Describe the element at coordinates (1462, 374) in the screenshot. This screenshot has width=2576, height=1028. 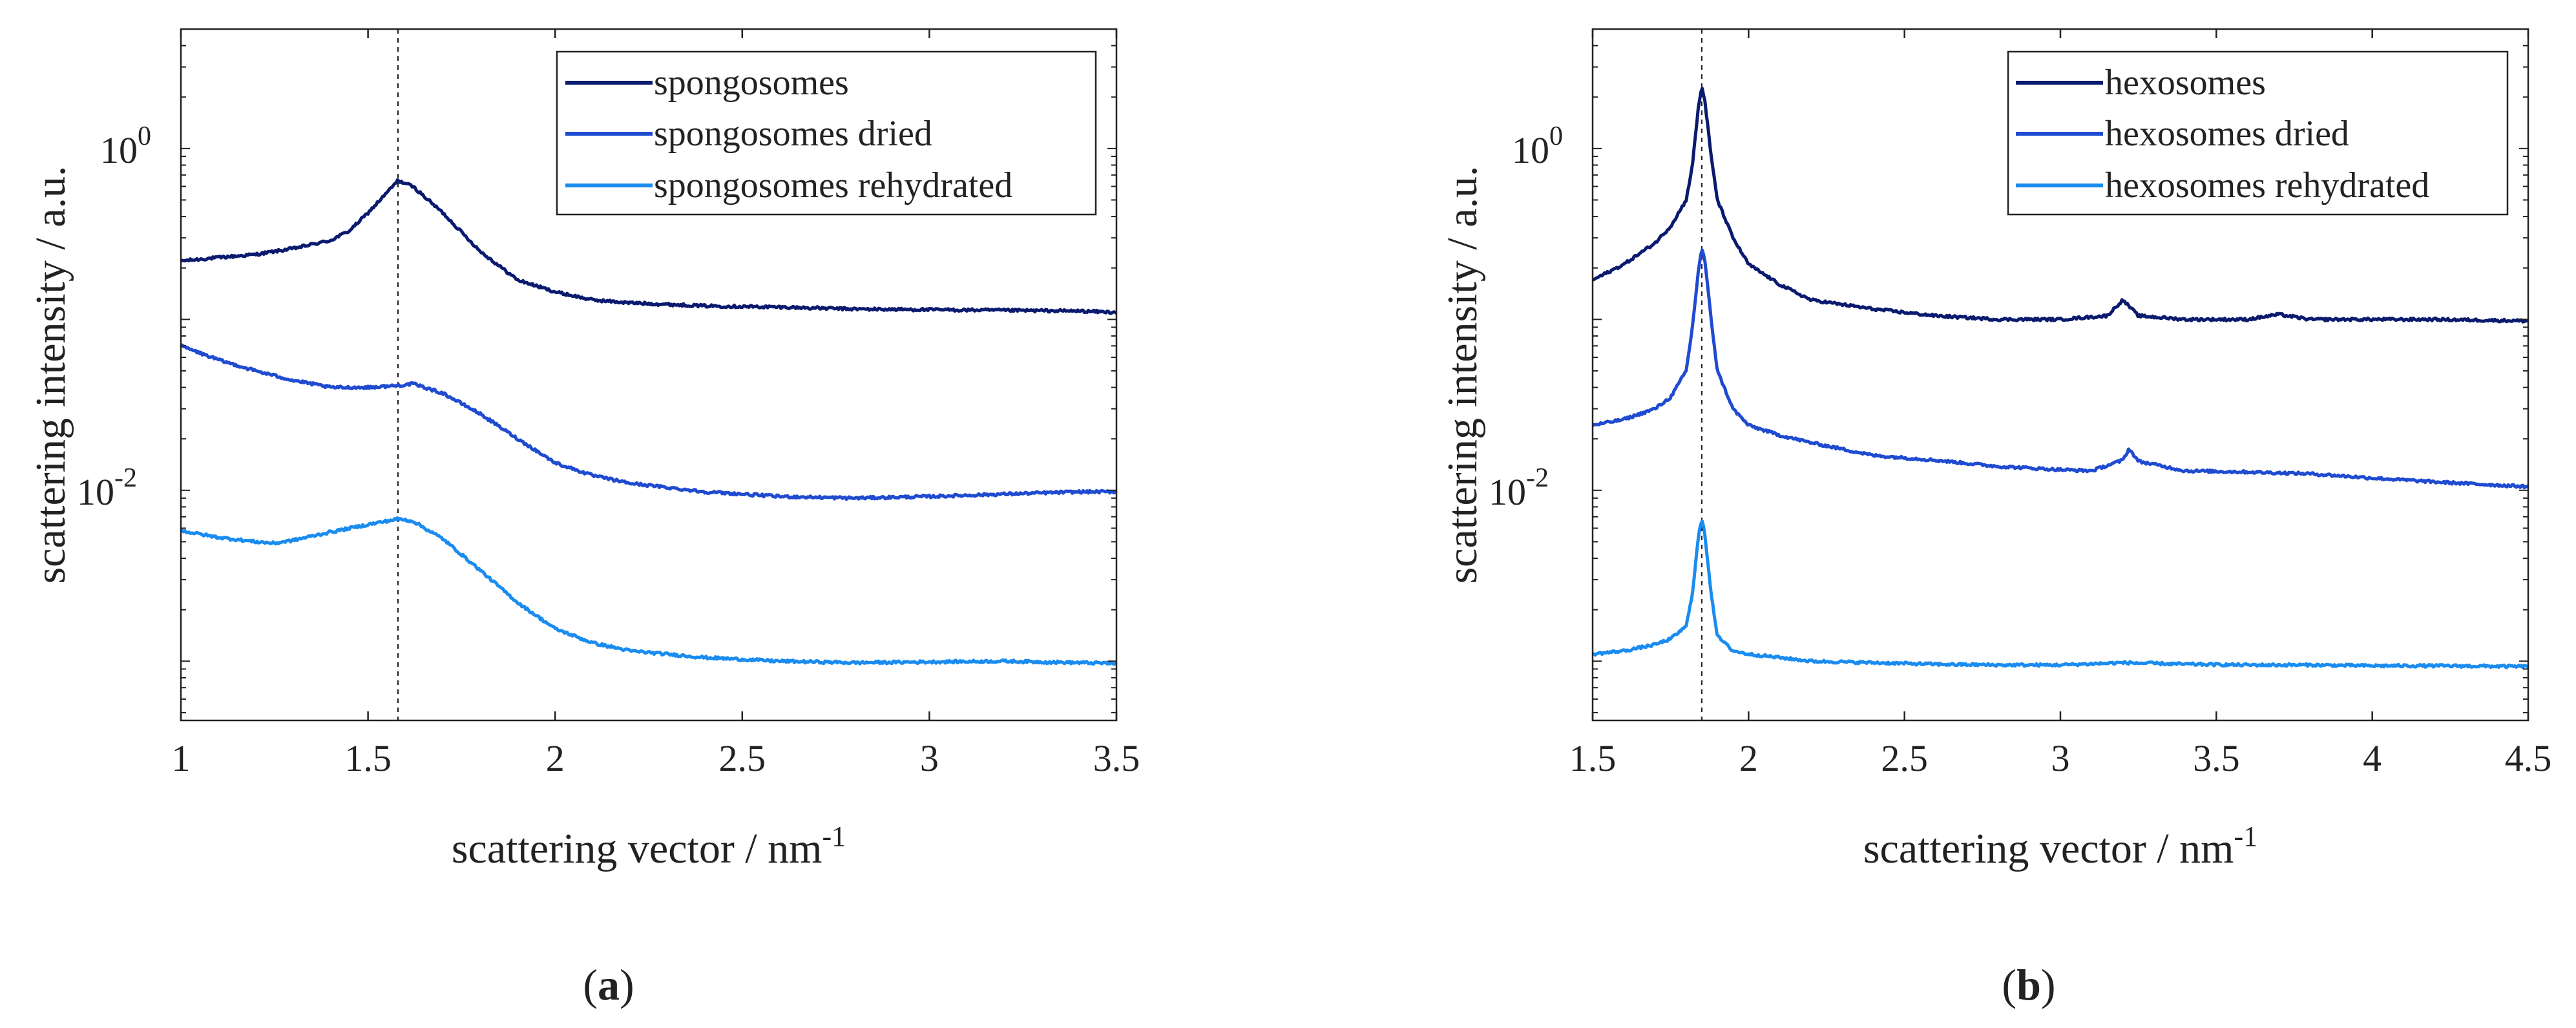
I see `panel-b-y-axis-label: scattering intensity / a.u.` at that location.